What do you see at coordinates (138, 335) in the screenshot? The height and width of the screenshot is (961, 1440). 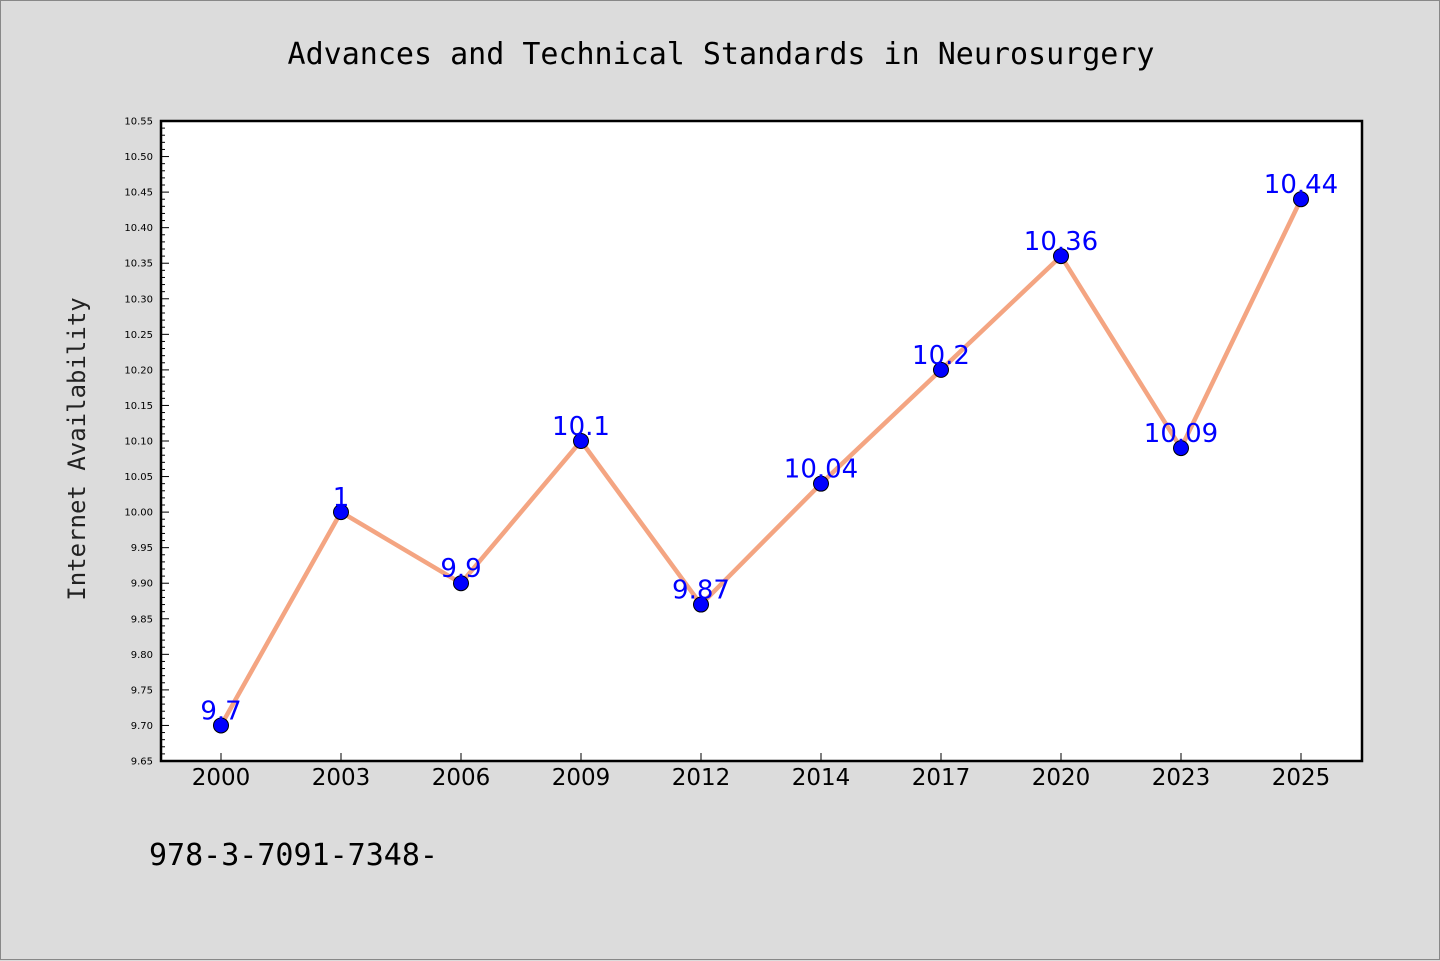 I see `y-tick-label: 10.25` at bounding box center [138, 335].